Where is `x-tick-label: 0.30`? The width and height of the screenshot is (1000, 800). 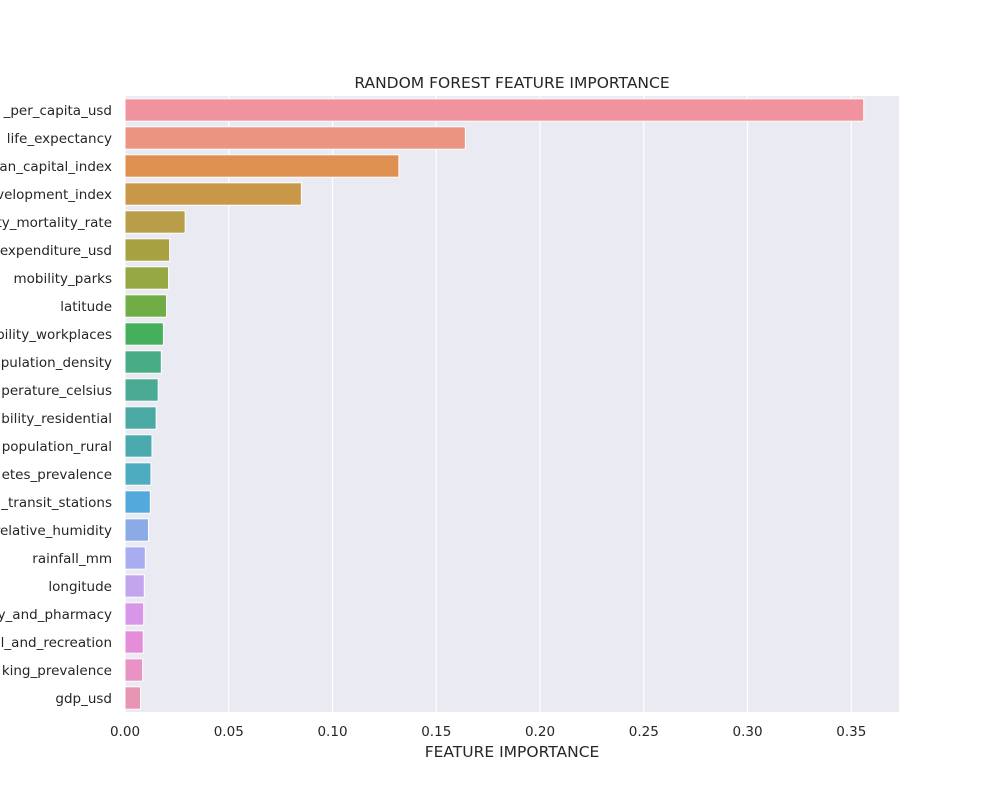
x-tick-label: 0.30 is located at coordinates (747, 732).